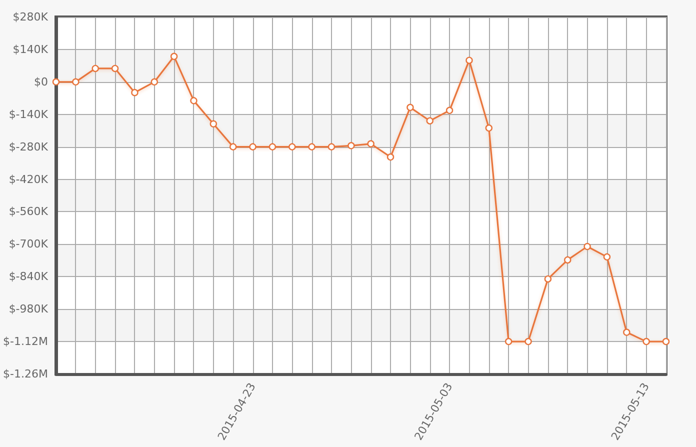 The width and height of the screenshot is (696, 447). Describe the element at coordinates (30, 17) in the screenshot. I see `y-tick-label: $280K` at that location.